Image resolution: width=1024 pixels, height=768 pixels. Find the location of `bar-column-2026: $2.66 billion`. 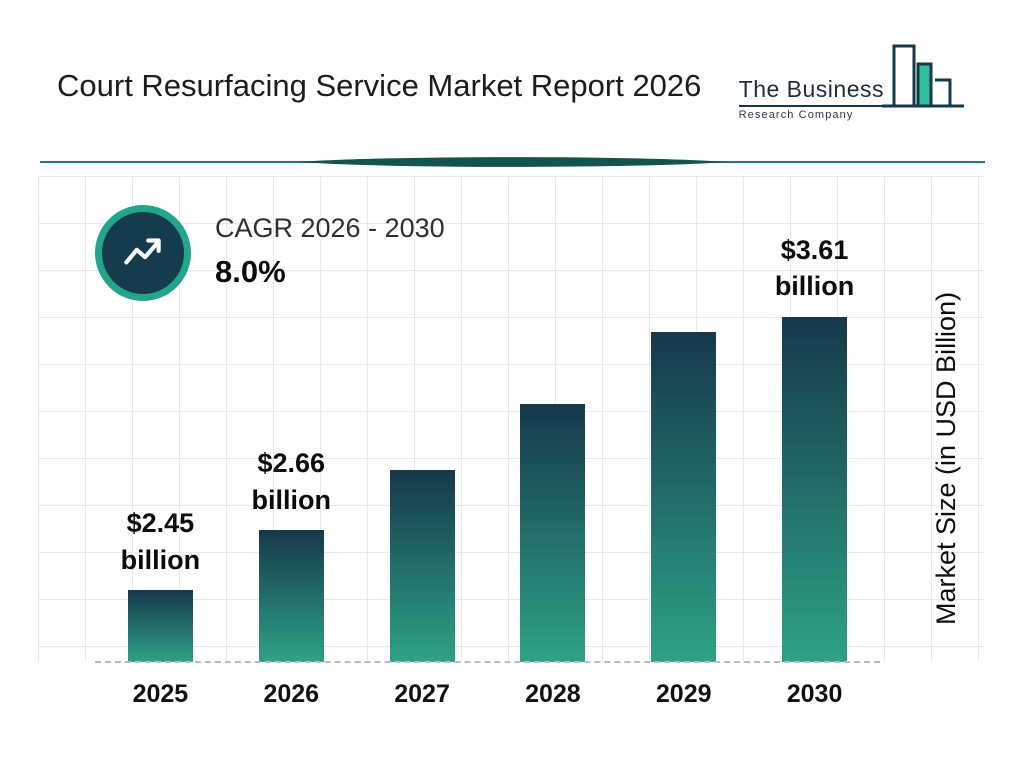

bar-column-2026: $2.66 billion is located at coordinates (291, 447).